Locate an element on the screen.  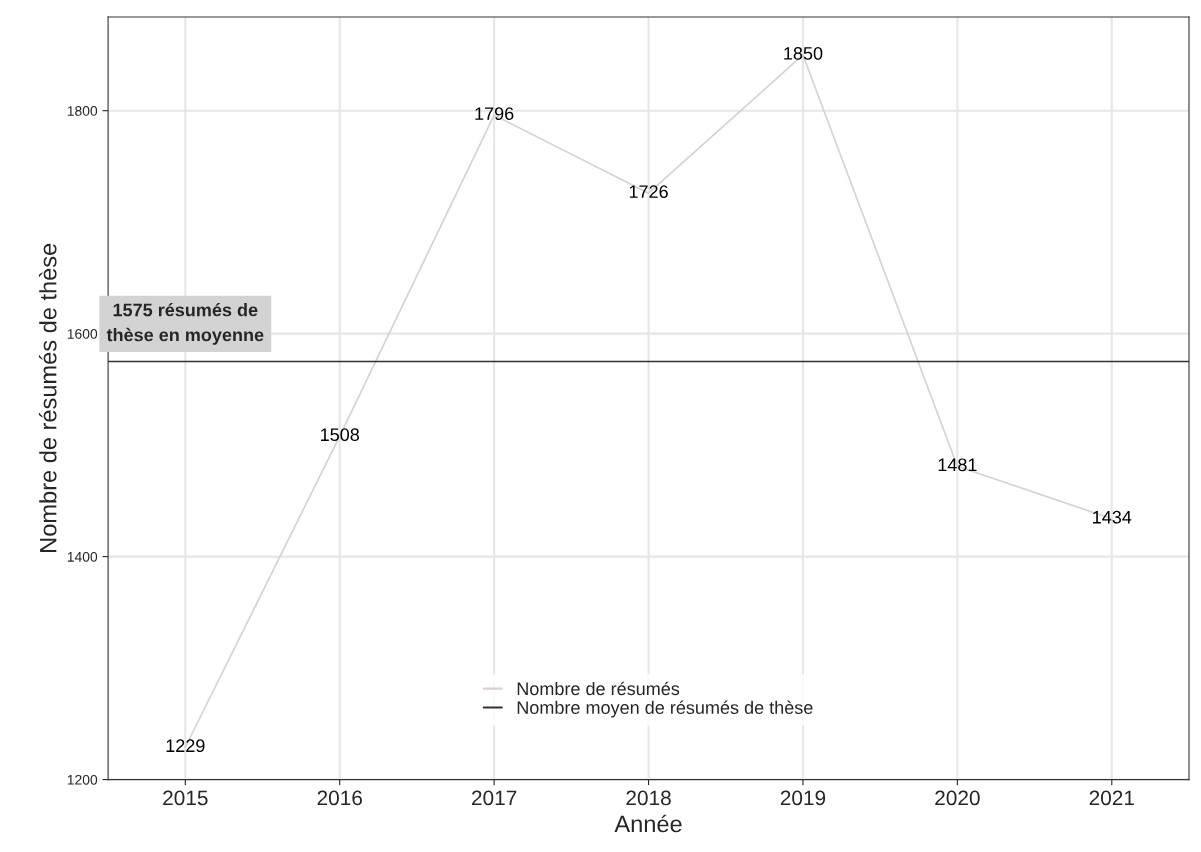
x-tick-label: 2015 is located at coordinates (185, 798).